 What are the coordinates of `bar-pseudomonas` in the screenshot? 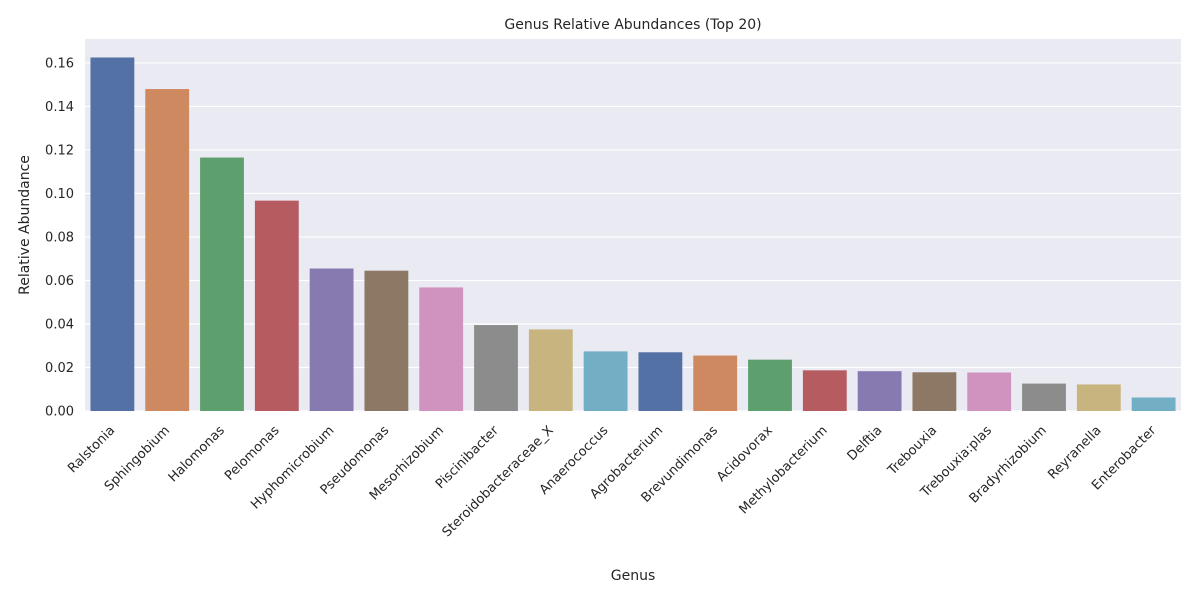 It's located at (386, 340).